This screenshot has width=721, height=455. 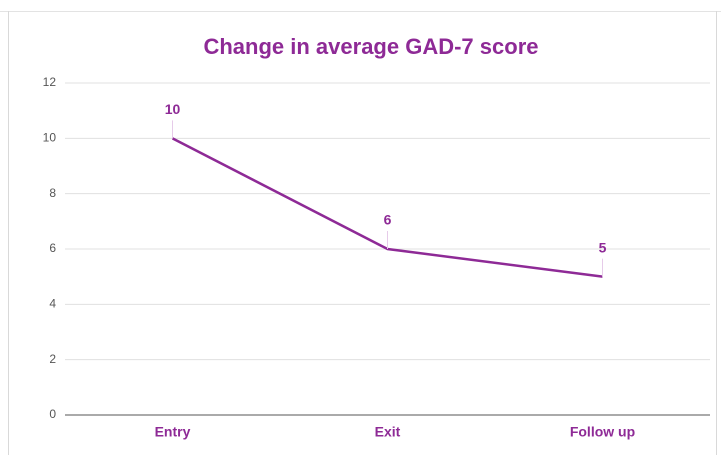 What do you see at coordinates (173, 432) in the screenshot?
I see `x-tick-label: Entry` at bounding box center [173, 432].